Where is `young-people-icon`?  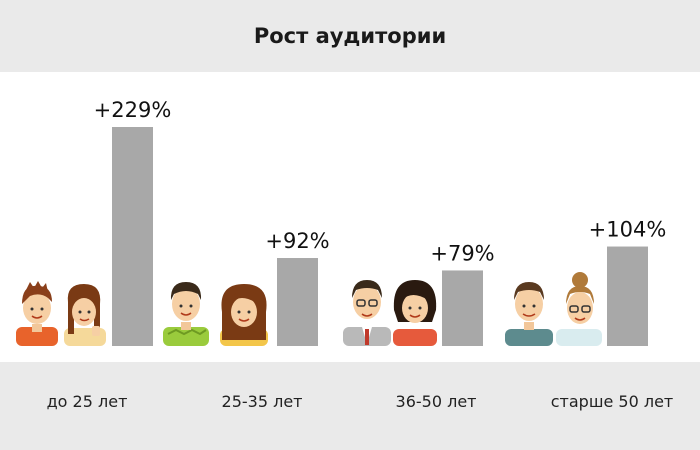 young-people-icon is located at coordinates (61, 313).